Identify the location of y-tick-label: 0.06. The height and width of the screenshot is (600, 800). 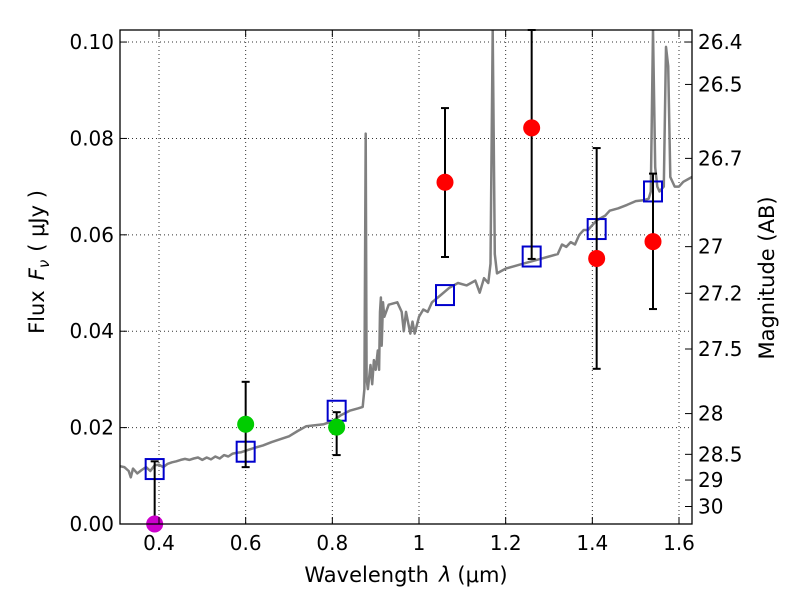
(91, 235).